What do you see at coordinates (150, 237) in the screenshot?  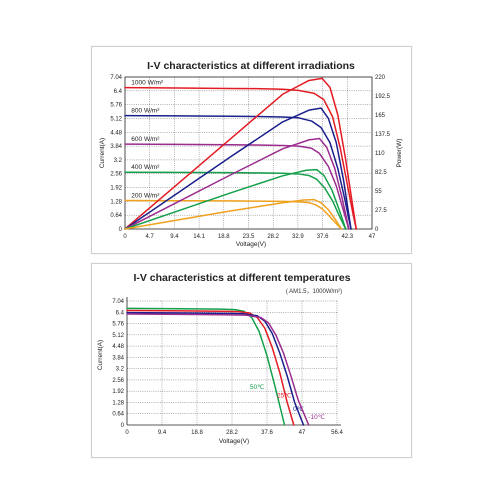 I see `chart-1-x-tick-label: 4.7` at bounding box center [150, 237].